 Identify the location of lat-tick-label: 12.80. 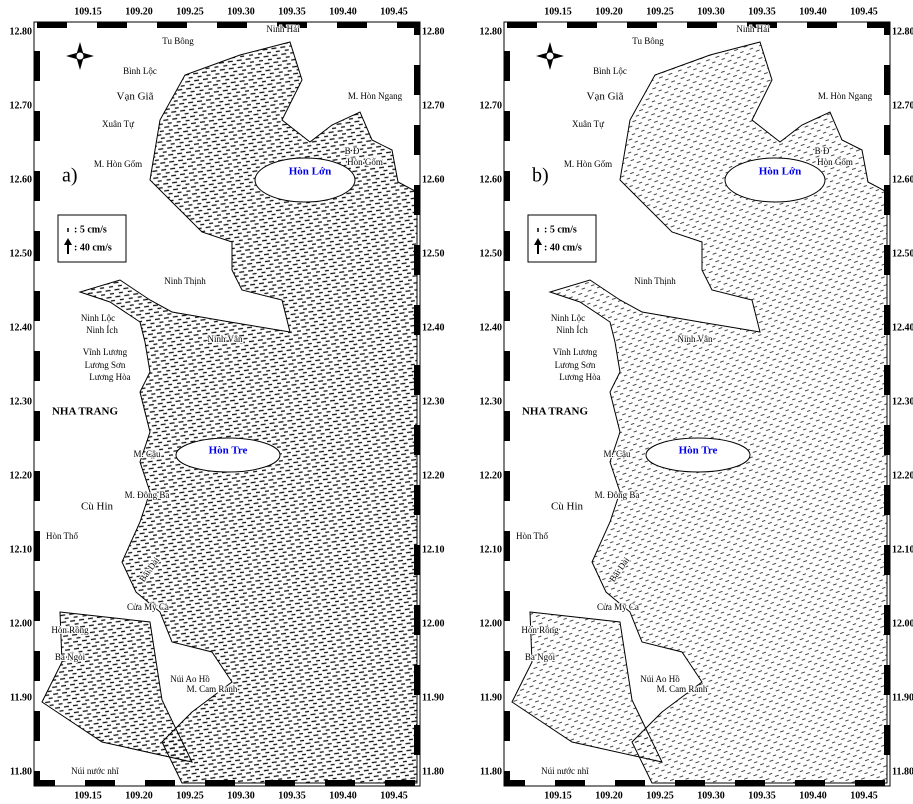
(491, 31).